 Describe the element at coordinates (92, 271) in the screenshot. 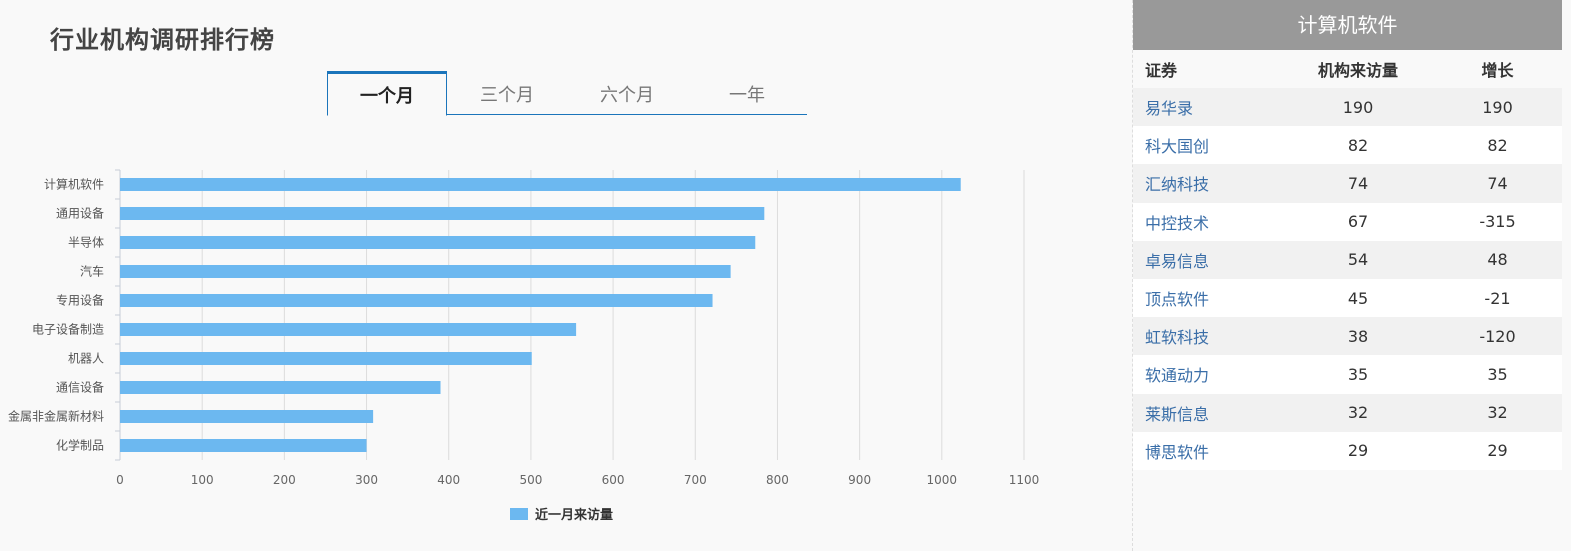

I see `category-label: 汽车` at that location.